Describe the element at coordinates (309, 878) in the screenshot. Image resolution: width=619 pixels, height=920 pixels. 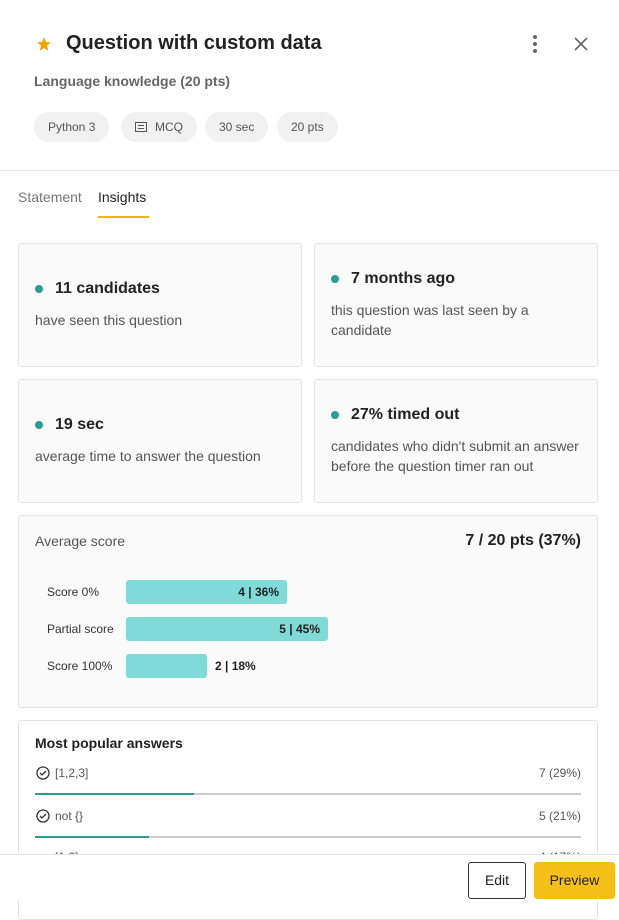
I see `footer` at that location.